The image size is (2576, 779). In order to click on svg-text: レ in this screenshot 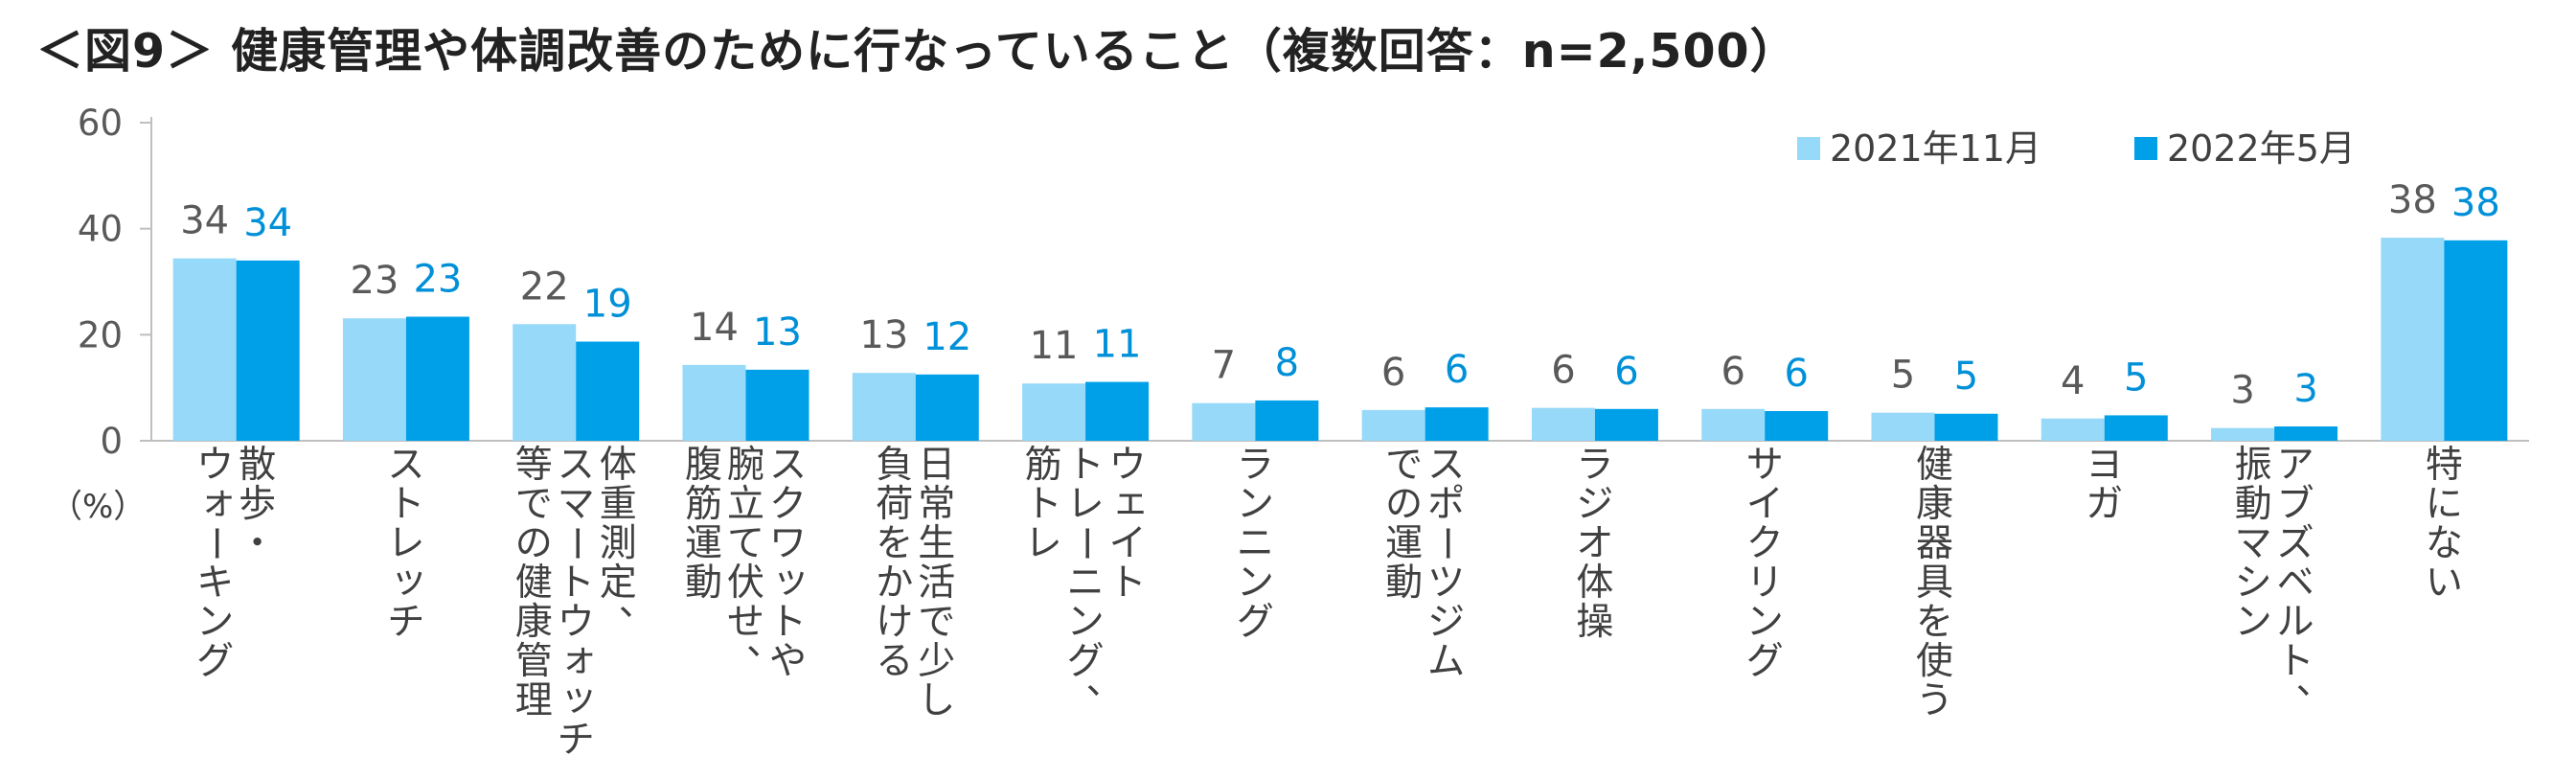, I will do `click(1086, 505)`.